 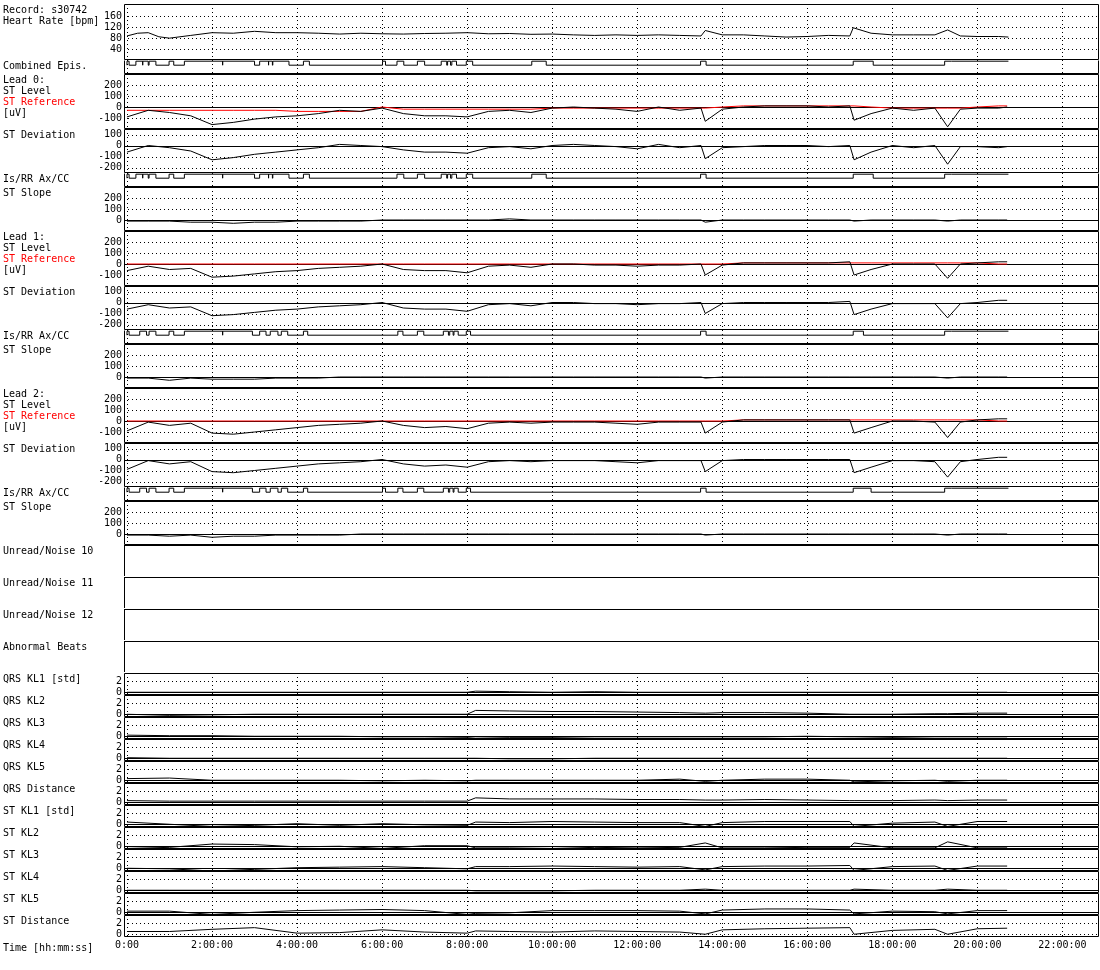 What do you see at coordinates (807, 944) in the screenshot?
I see `x-tick-label: 16:00:00` at bounding box center [807, 944].